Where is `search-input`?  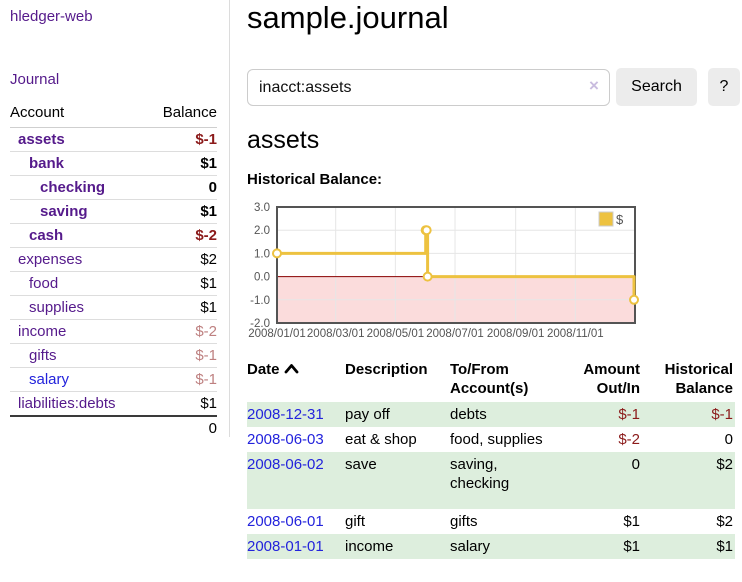
search-input is located at coordinates (428, 87).